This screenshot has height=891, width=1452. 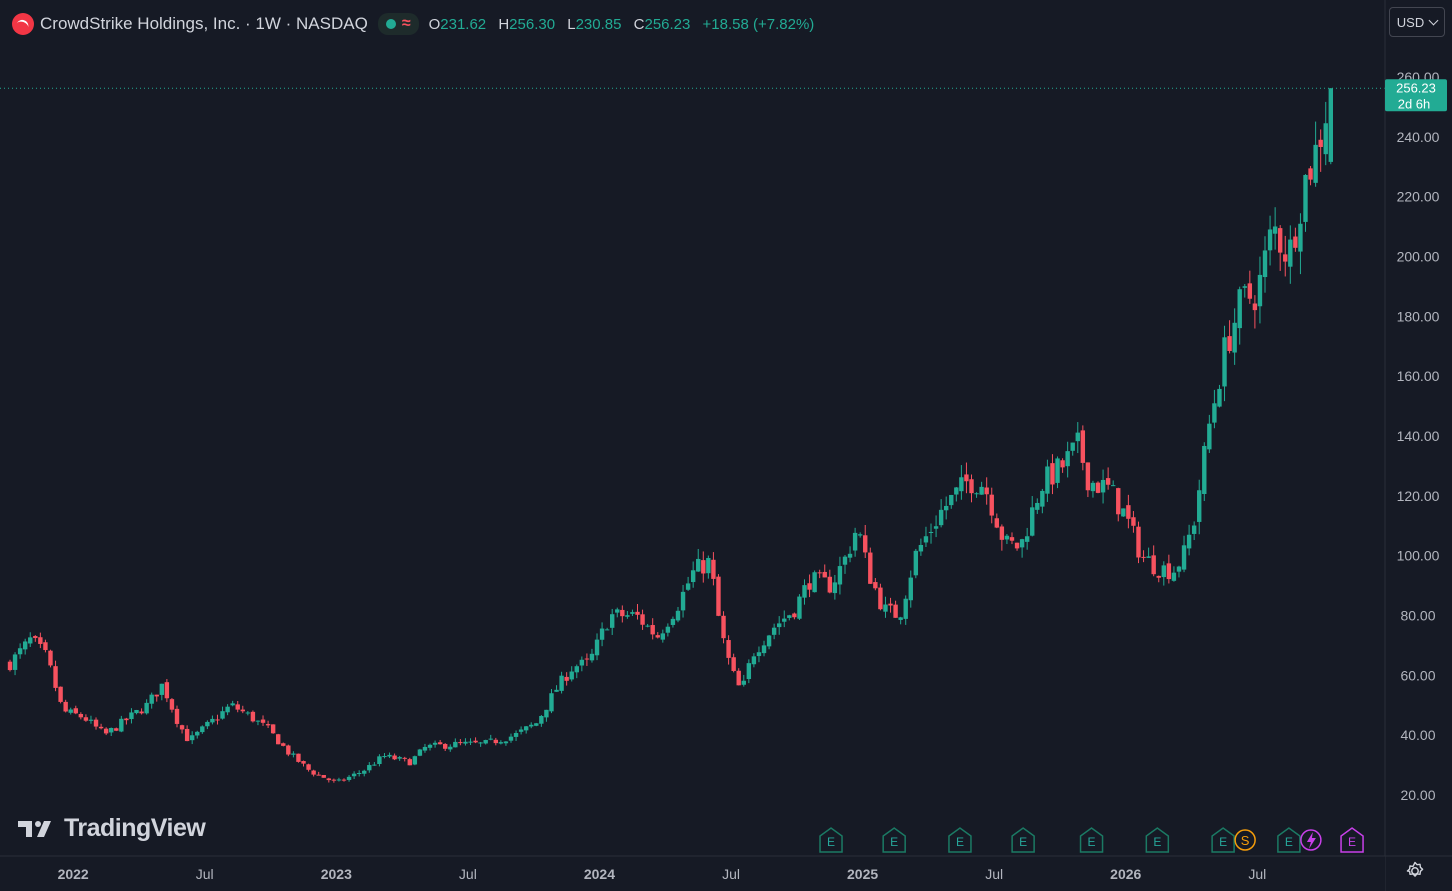 I want to click on settings-gear-icon, so click(x=1415, y=871).